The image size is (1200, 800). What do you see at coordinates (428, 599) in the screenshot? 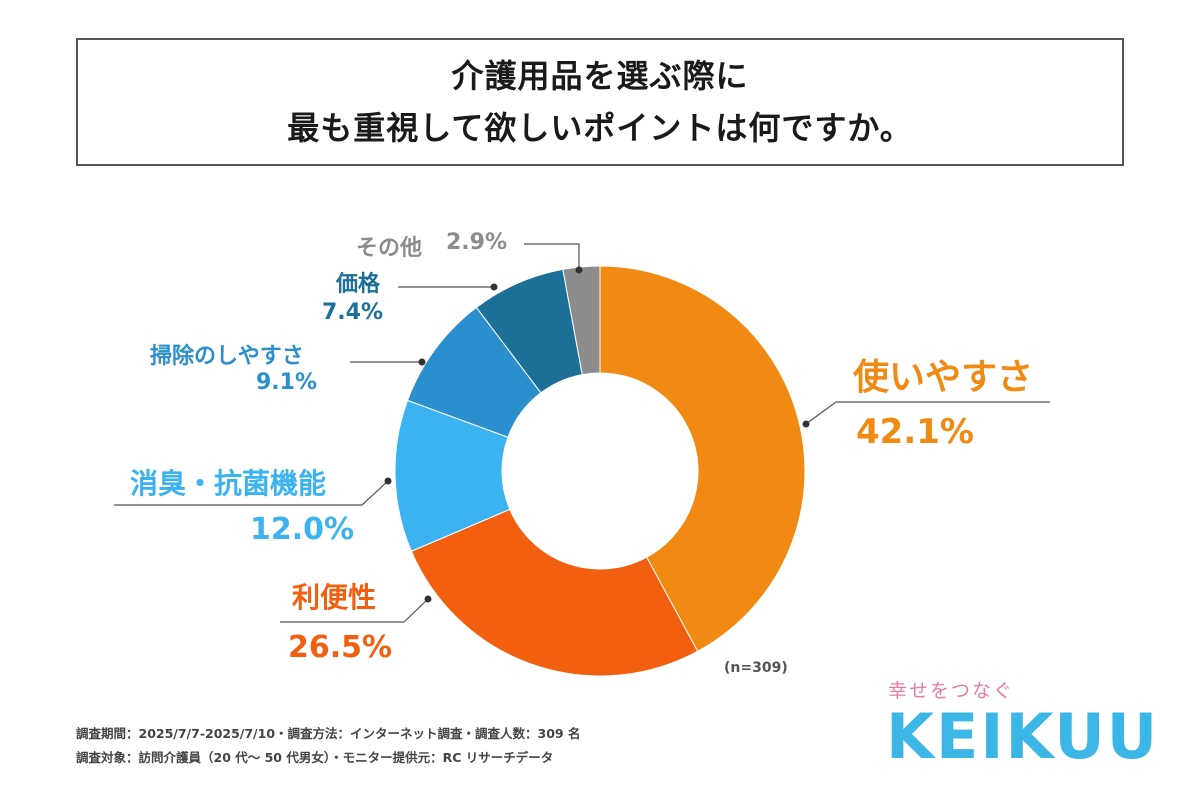
I see `leader-dot-benri` at bounding box center [428, 599].